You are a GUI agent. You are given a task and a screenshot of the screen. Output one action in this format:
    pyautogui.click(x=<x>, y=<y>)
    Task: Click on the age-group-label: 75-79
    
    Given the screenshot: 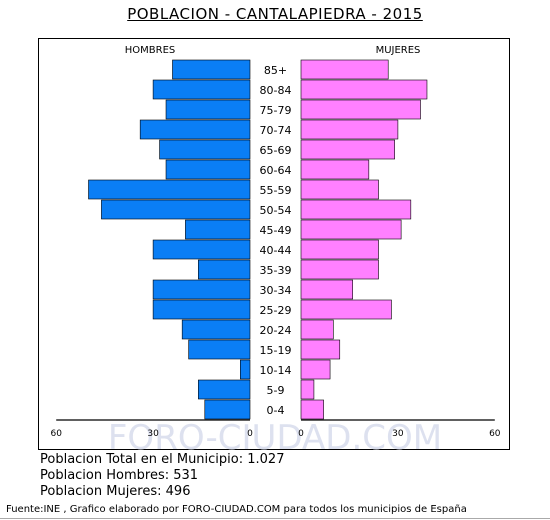 What is the action you would take?
    pyautogui.click(x=276, y=110)
    